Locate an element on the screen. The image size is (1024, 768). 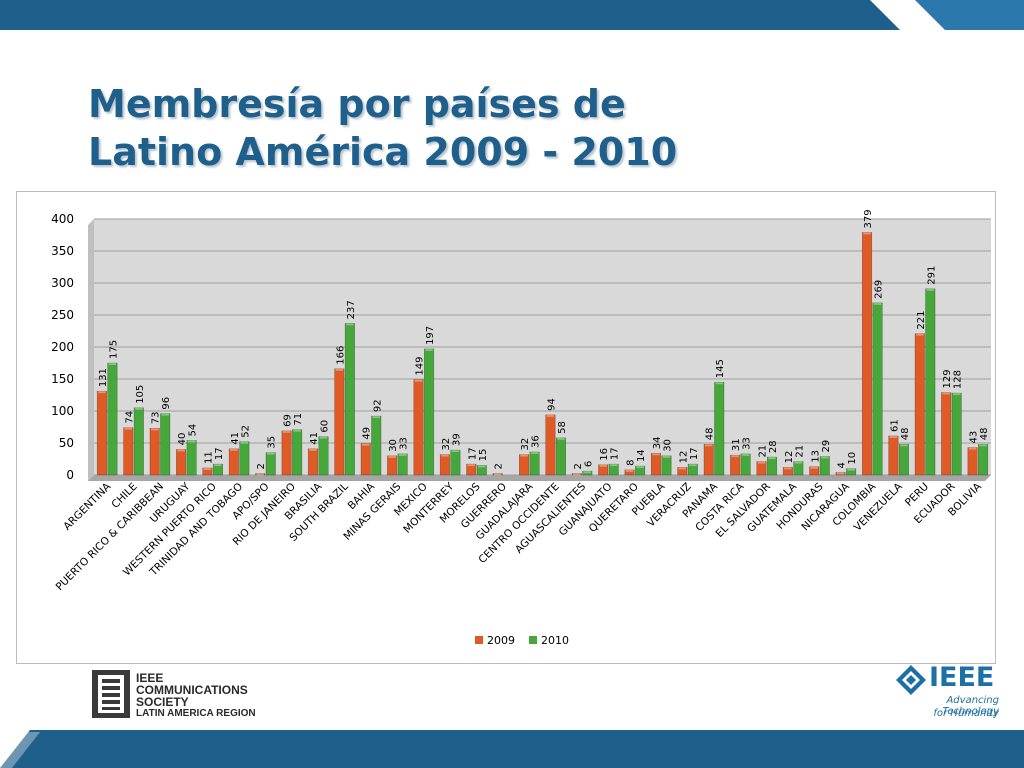
data-label-2010: 269 is located at coordinates (879, 289).